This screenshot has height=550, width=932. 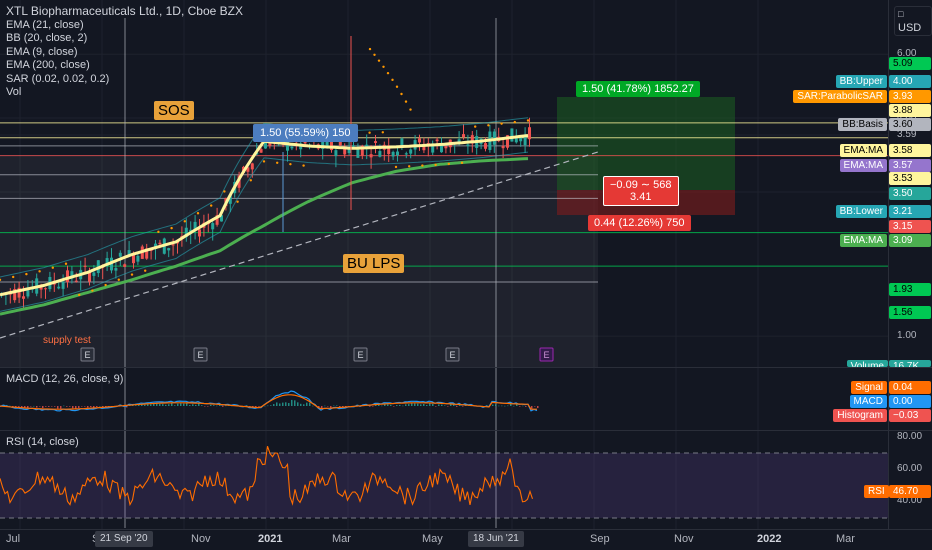 I want to click on measure-top-label: 1.50 (55.59%) 150, so click(x=305, y=133).